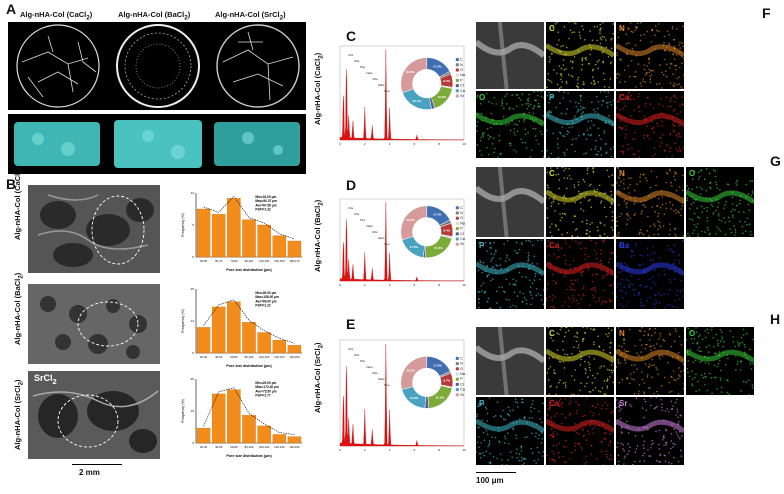 This screenshot has width=784, height=494. I want to click on donut-percent-label: 22.1%, so click(417, 101).